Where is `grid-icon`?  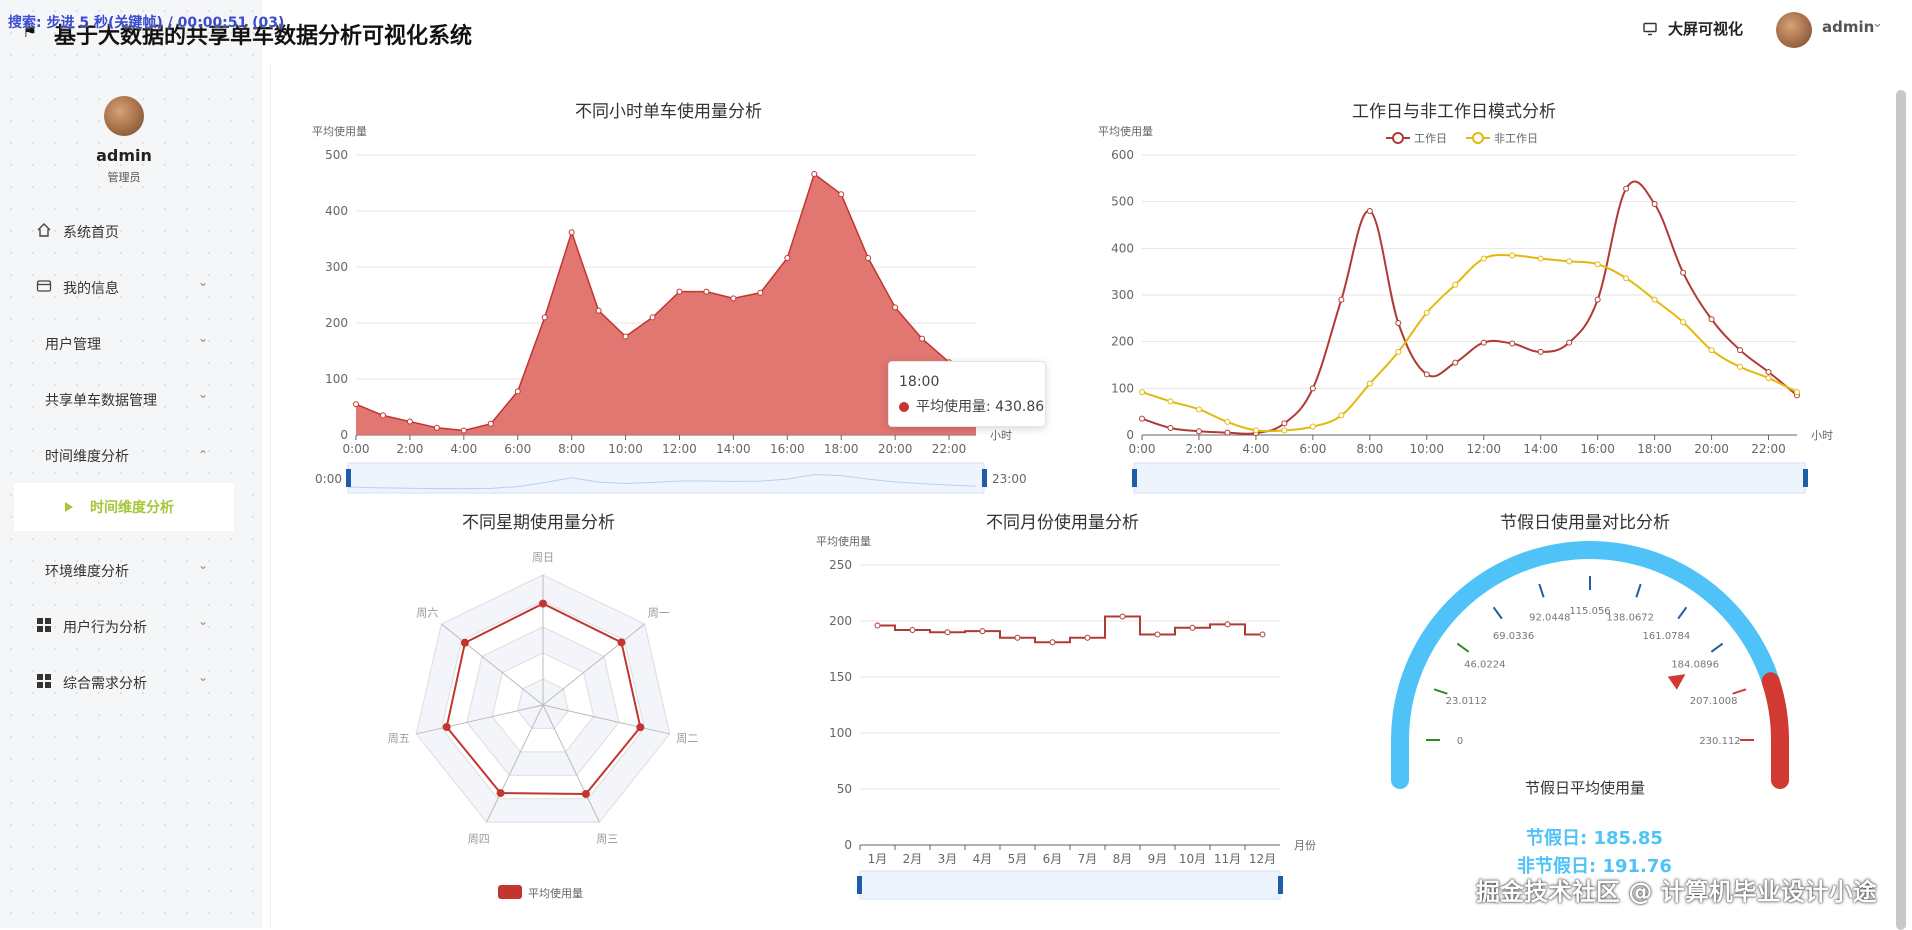
grid-icon is located at coordinates (44, 681).